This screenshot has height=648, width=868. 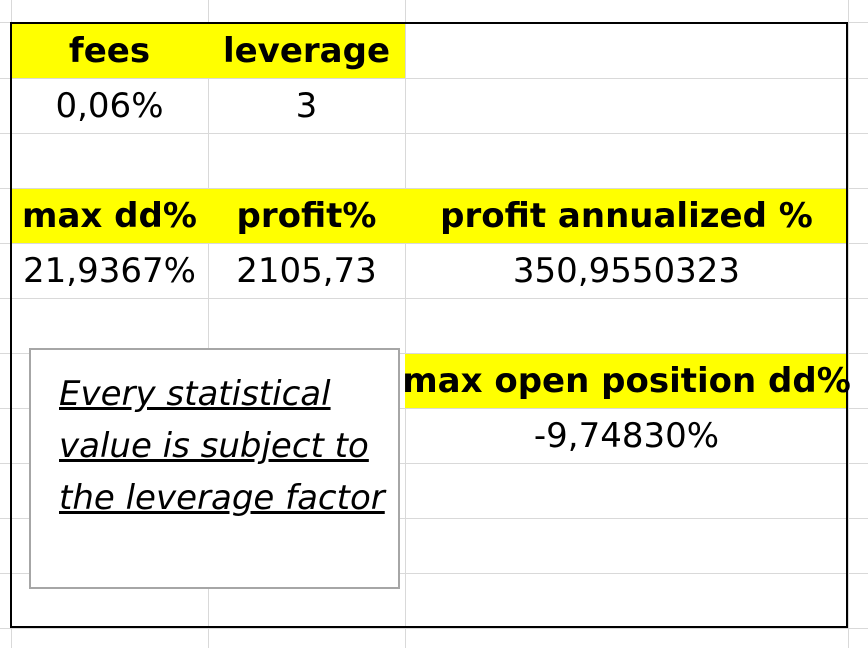 I want to click on max-open-position-dd-header: max open position dd%, so click(x=626, y=381).